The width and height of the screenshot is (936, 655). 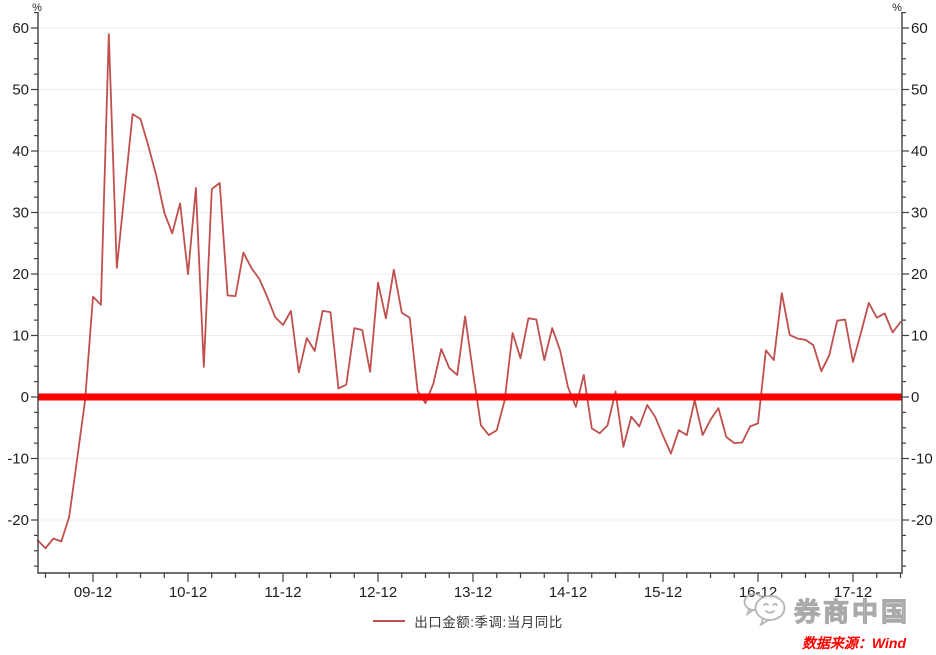 I want to click on data-source-note: 数据来源：Wind, so click(x=853, y=643).